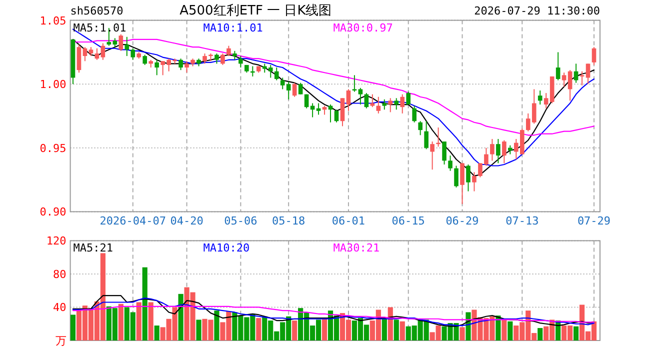 The width and height of the screenshot is (660, 360). I want to click on legend: MA10:20, so click(226, 248).